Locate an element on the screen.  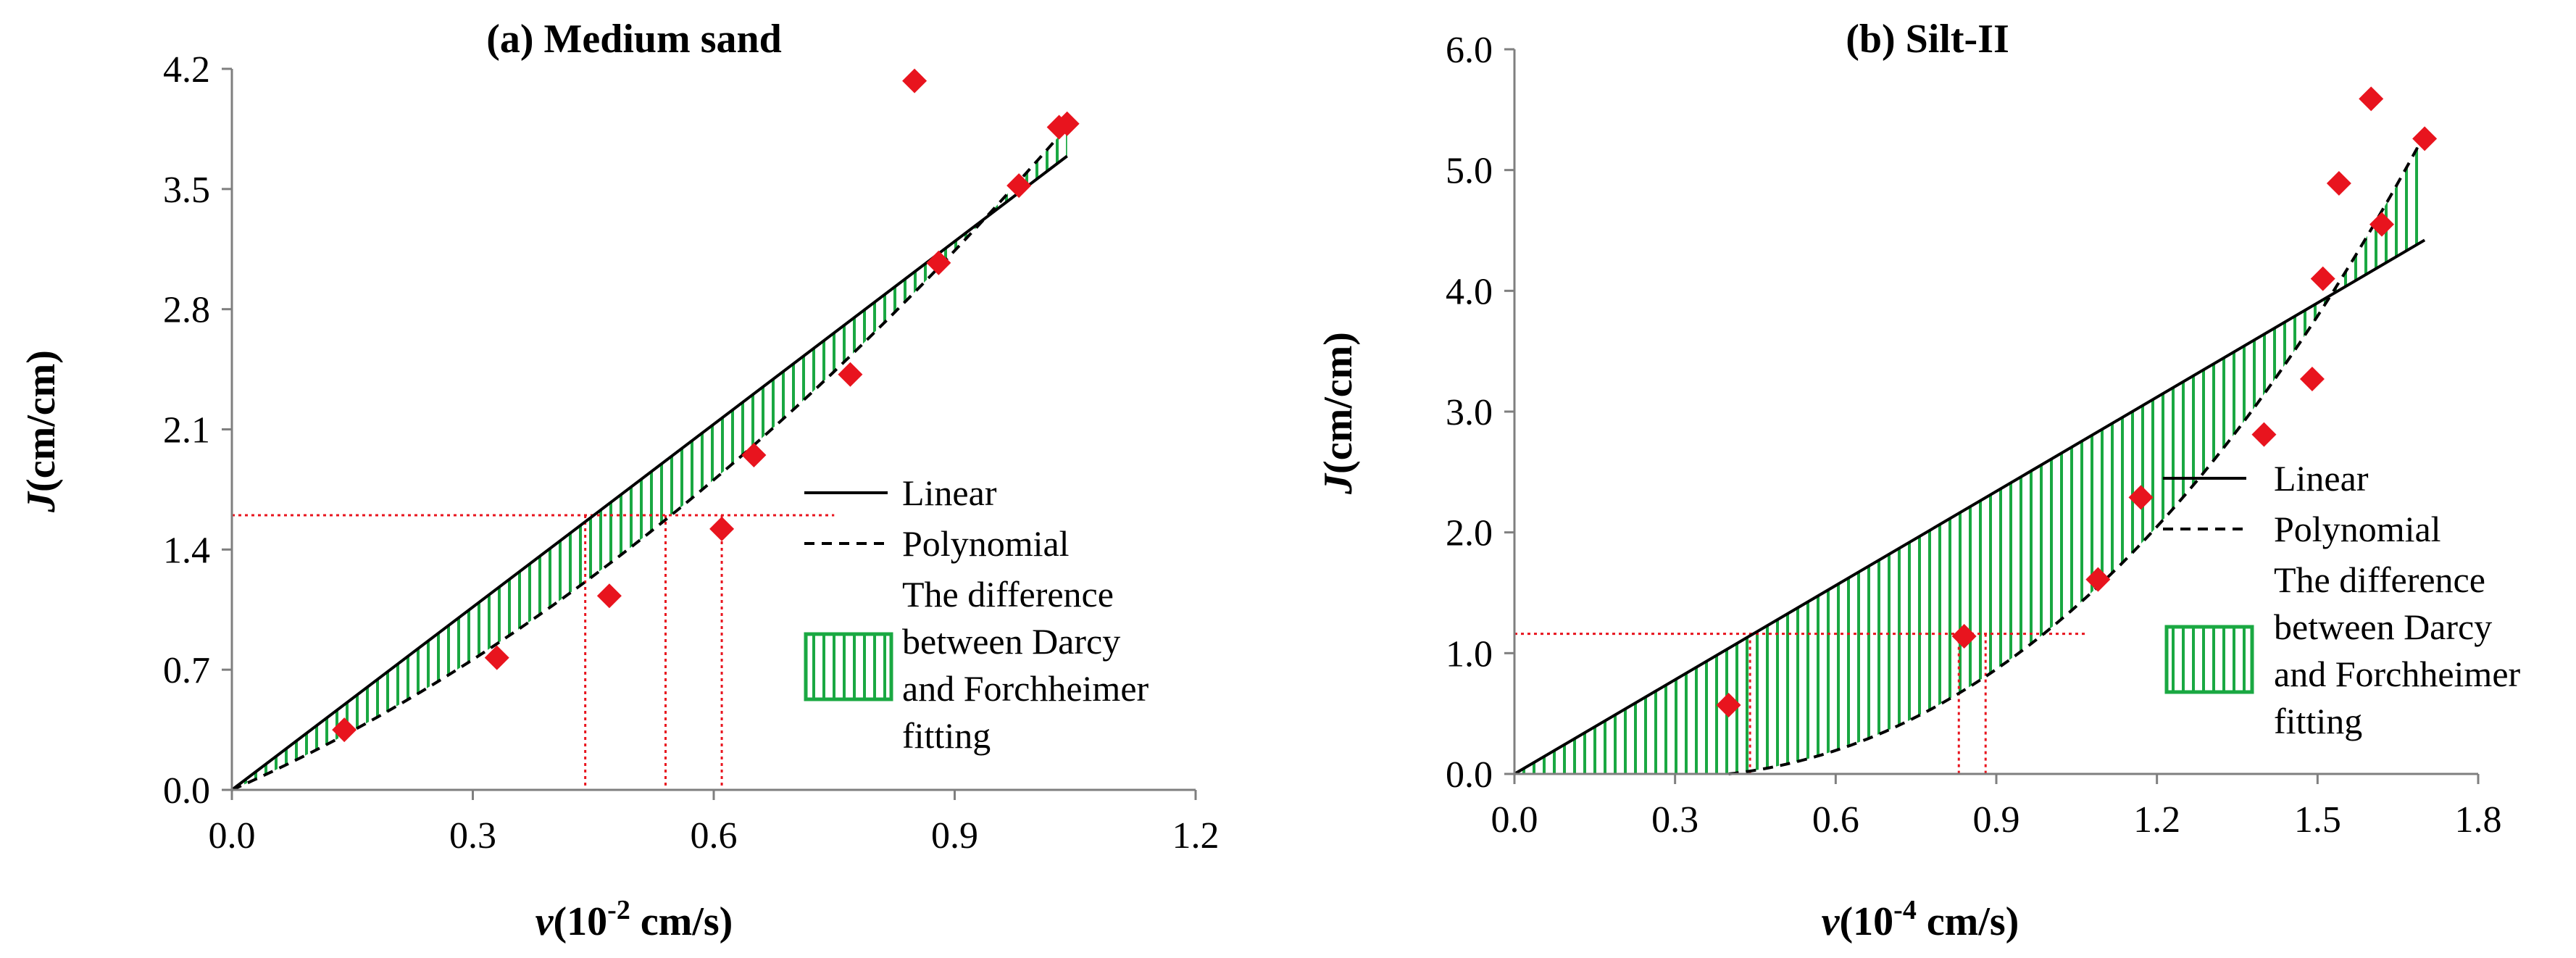
y-tick-label: 2.0 is located at coordinates (1469, 533).